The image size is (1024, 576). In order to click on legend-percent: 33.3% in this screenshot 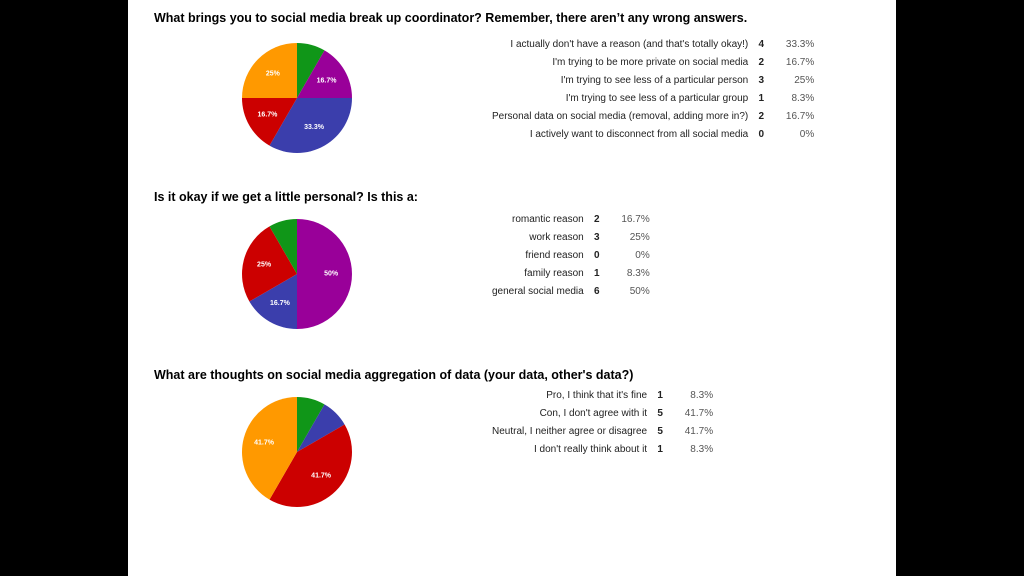, I will do `click(800, 44)`.